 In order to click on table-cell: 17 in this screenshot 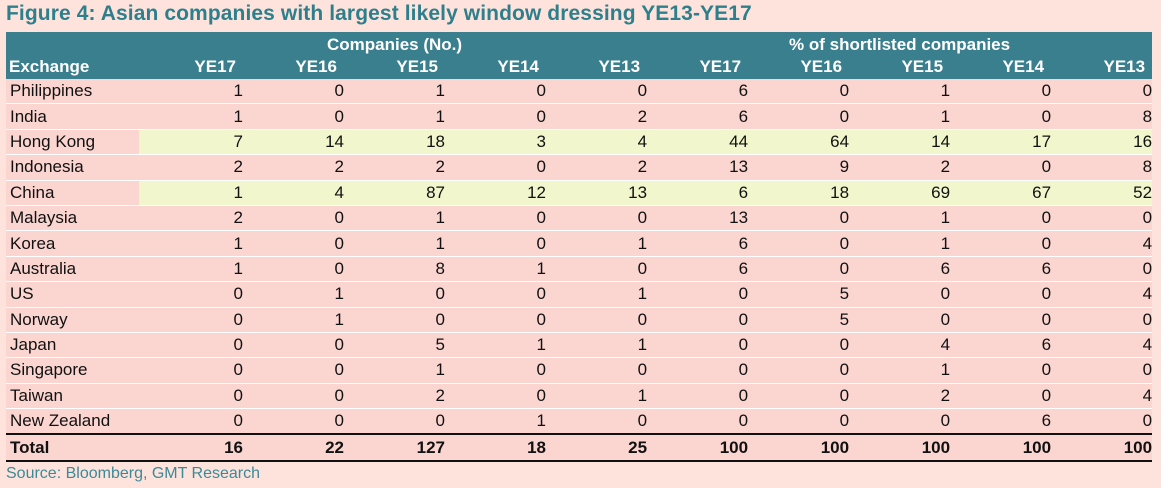, I will do `click(1001, 142)`.